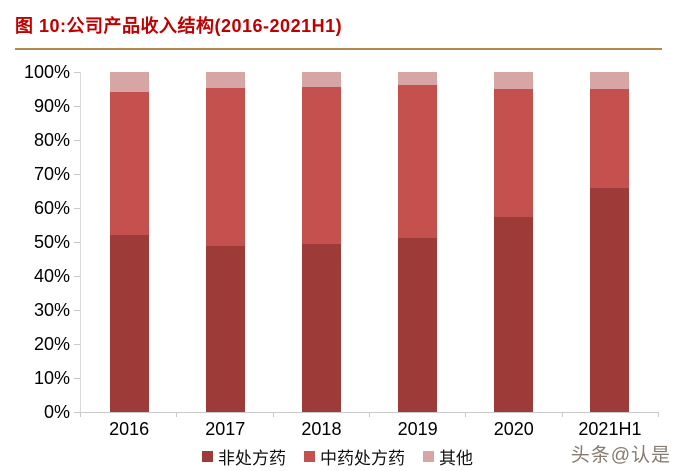 Image resolution: width=675 pixels, height=471 pixels. I want to click on stacked-bar-2016, so click(129, 242).